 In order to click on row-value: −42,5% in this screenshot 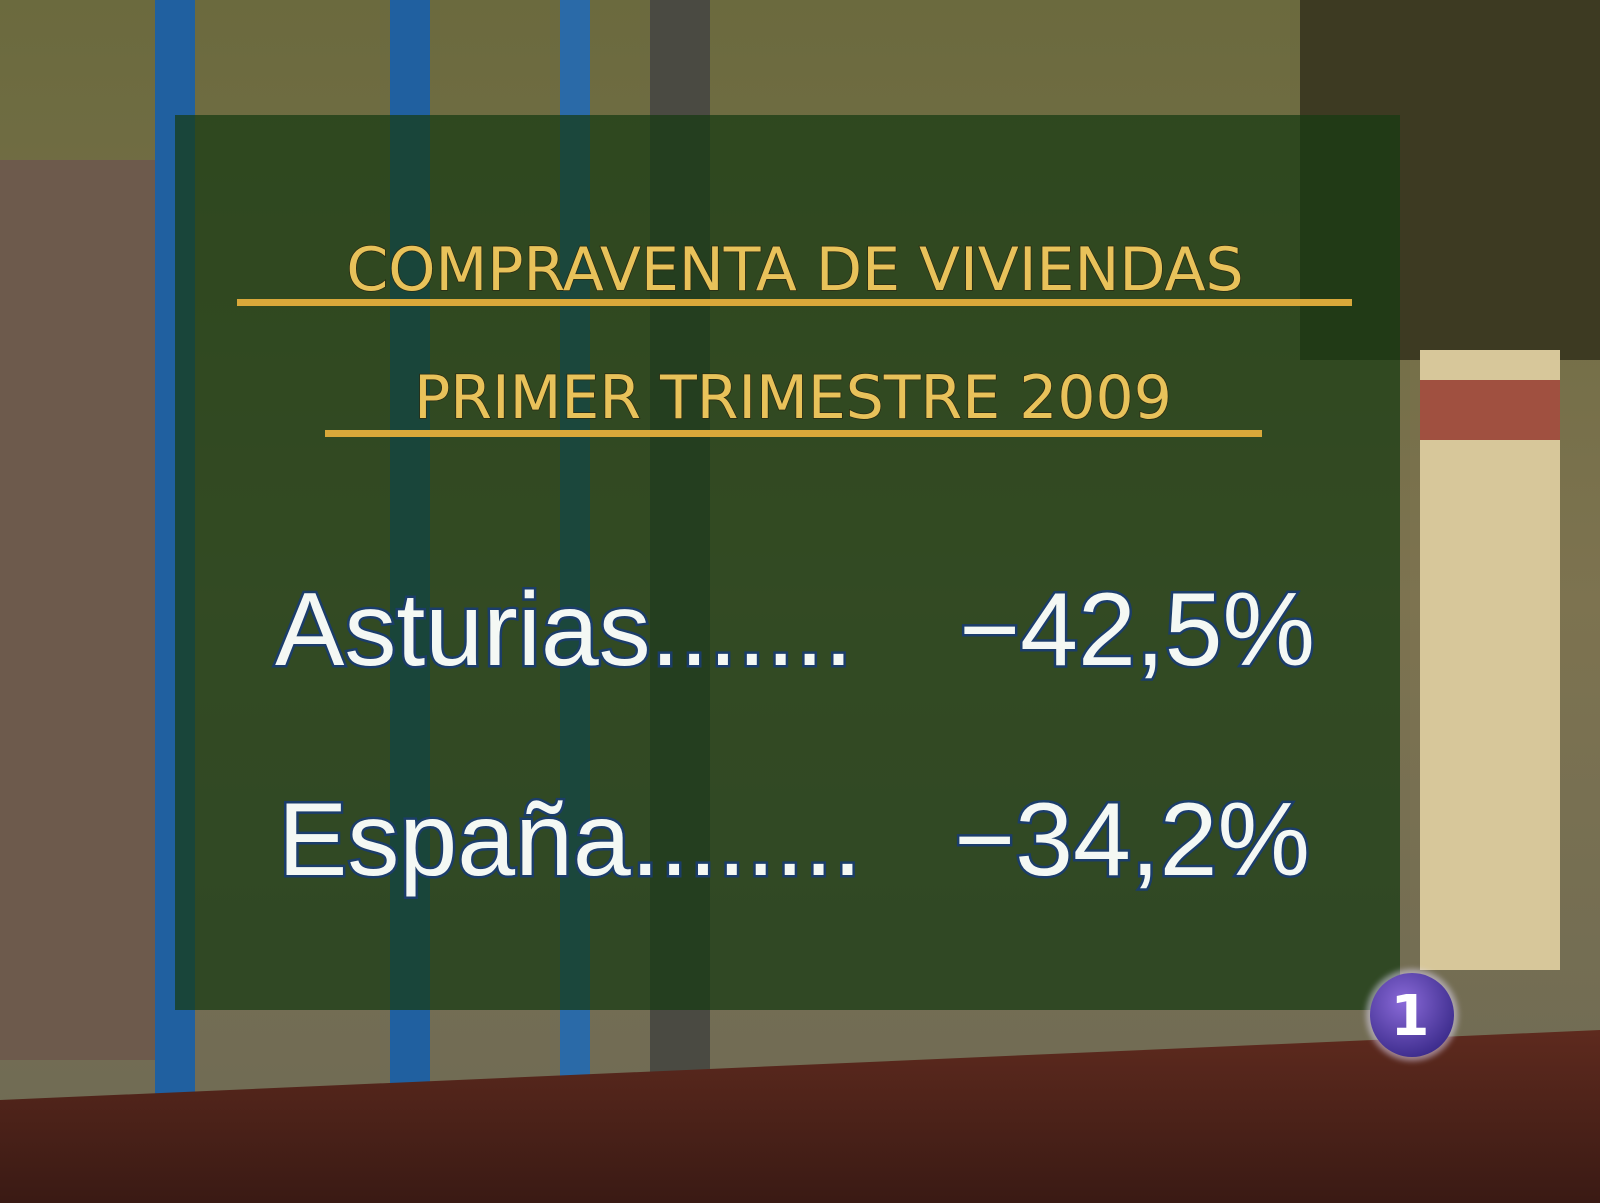, I will do `click(1137, 630)`.